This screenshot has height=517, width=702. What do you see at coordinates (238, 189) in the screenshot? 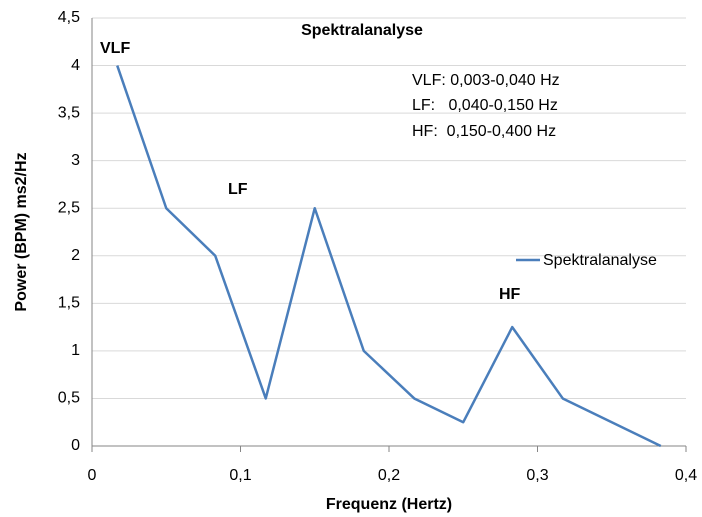
I see `annotation: LF` at bounding box center [238, 189].